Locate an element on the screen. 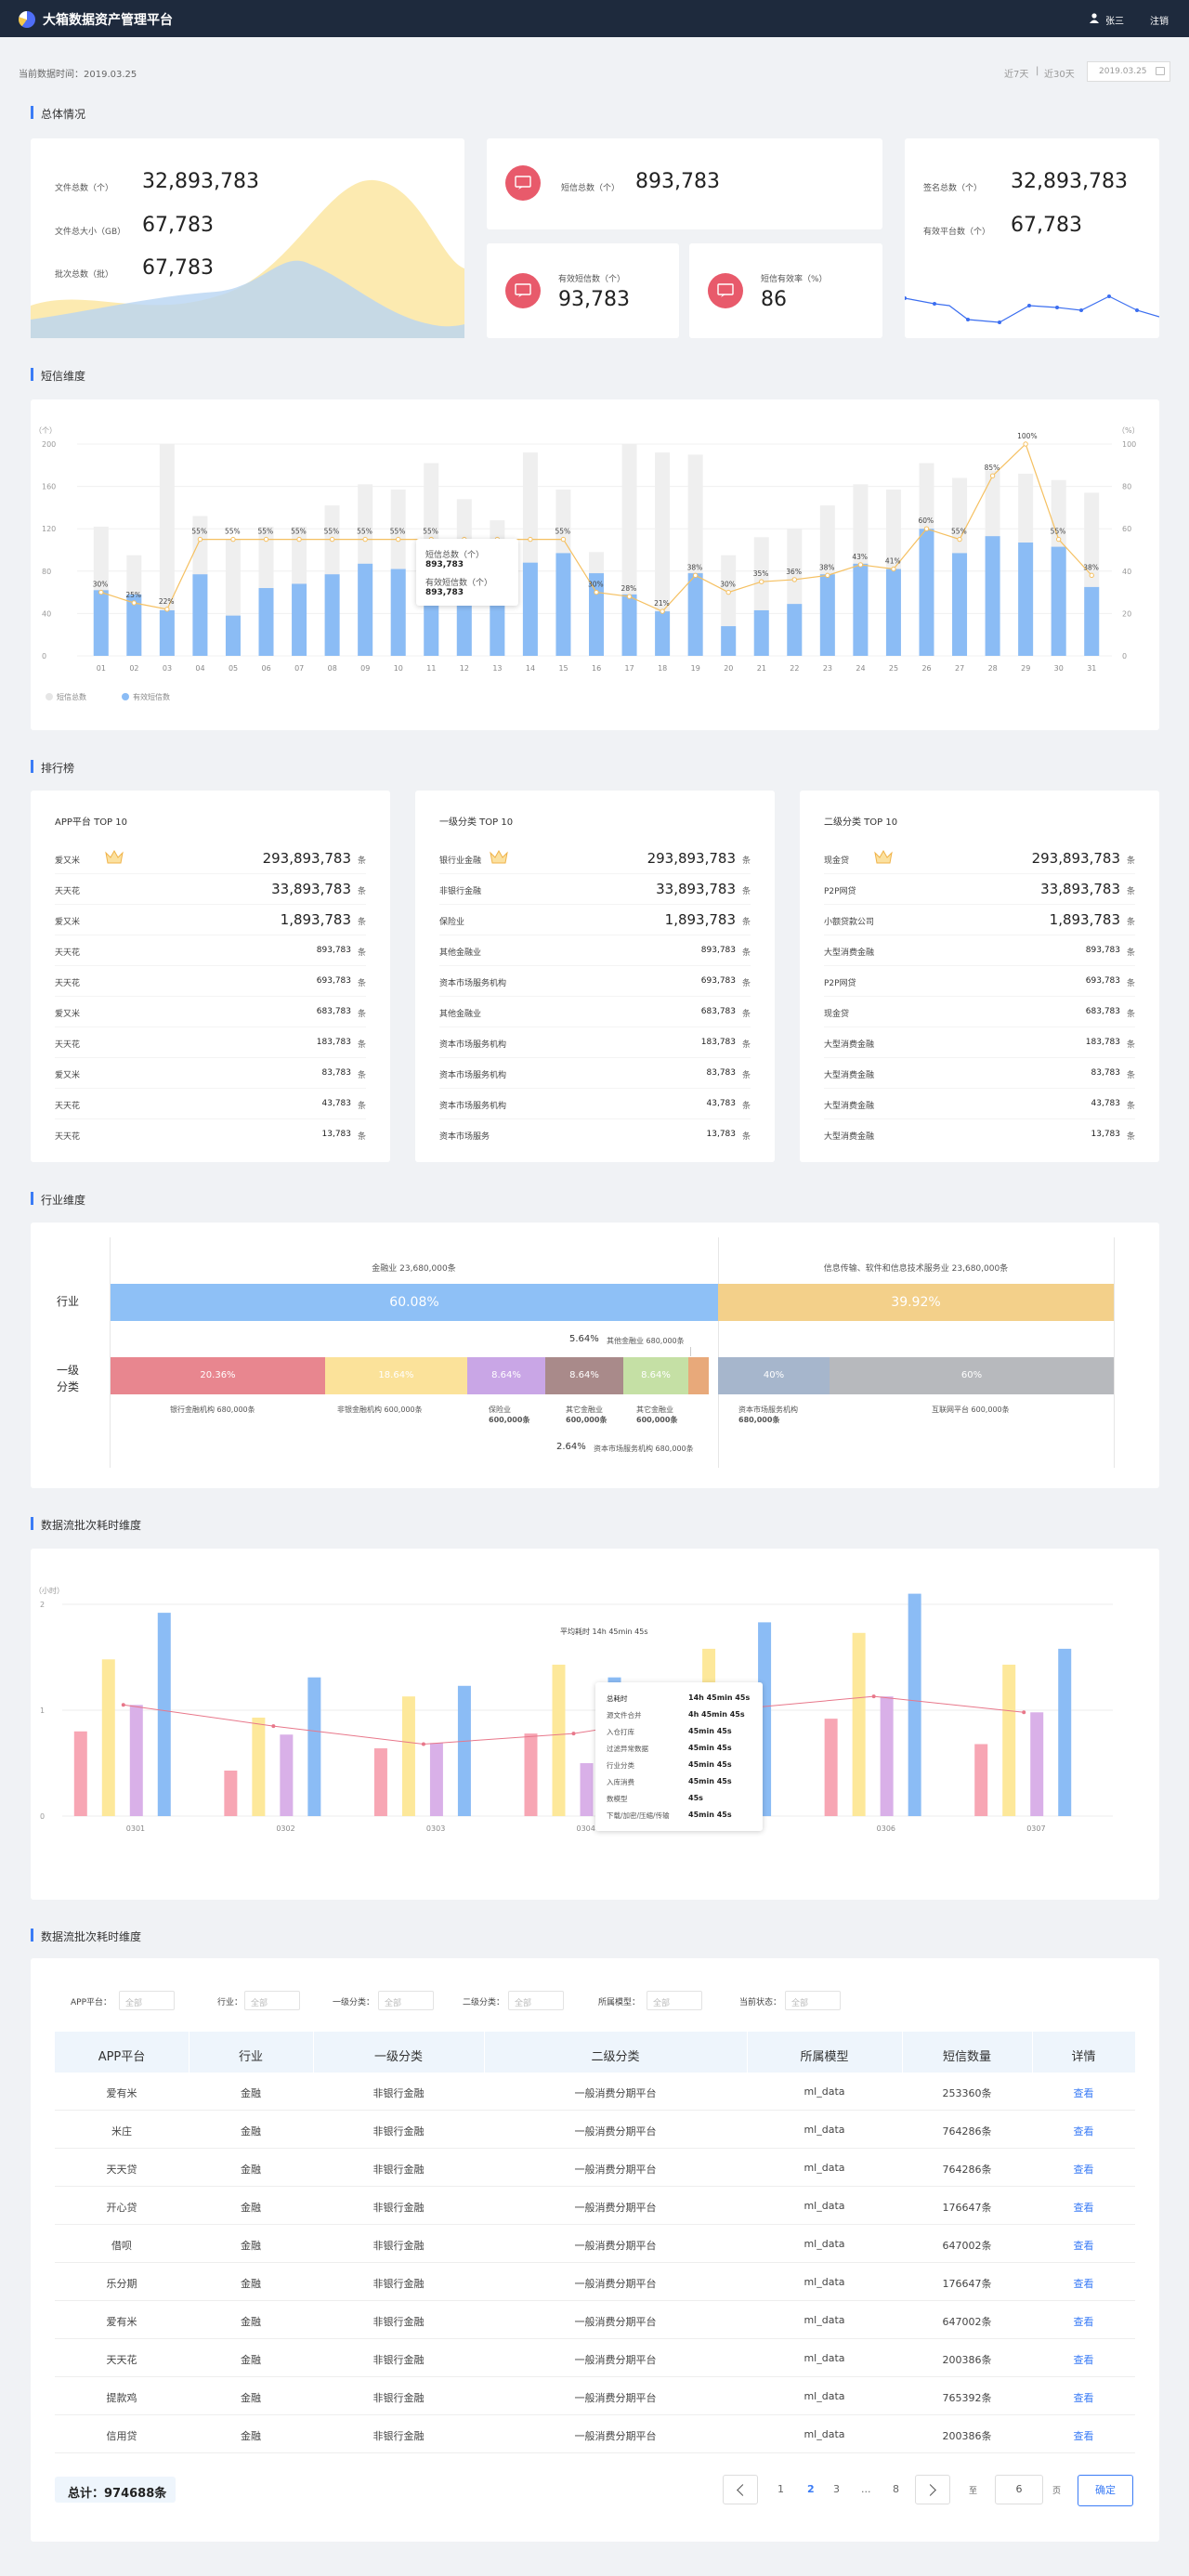  tooltip-step-value: 45min 45s is located at coordinates (710, 1781).